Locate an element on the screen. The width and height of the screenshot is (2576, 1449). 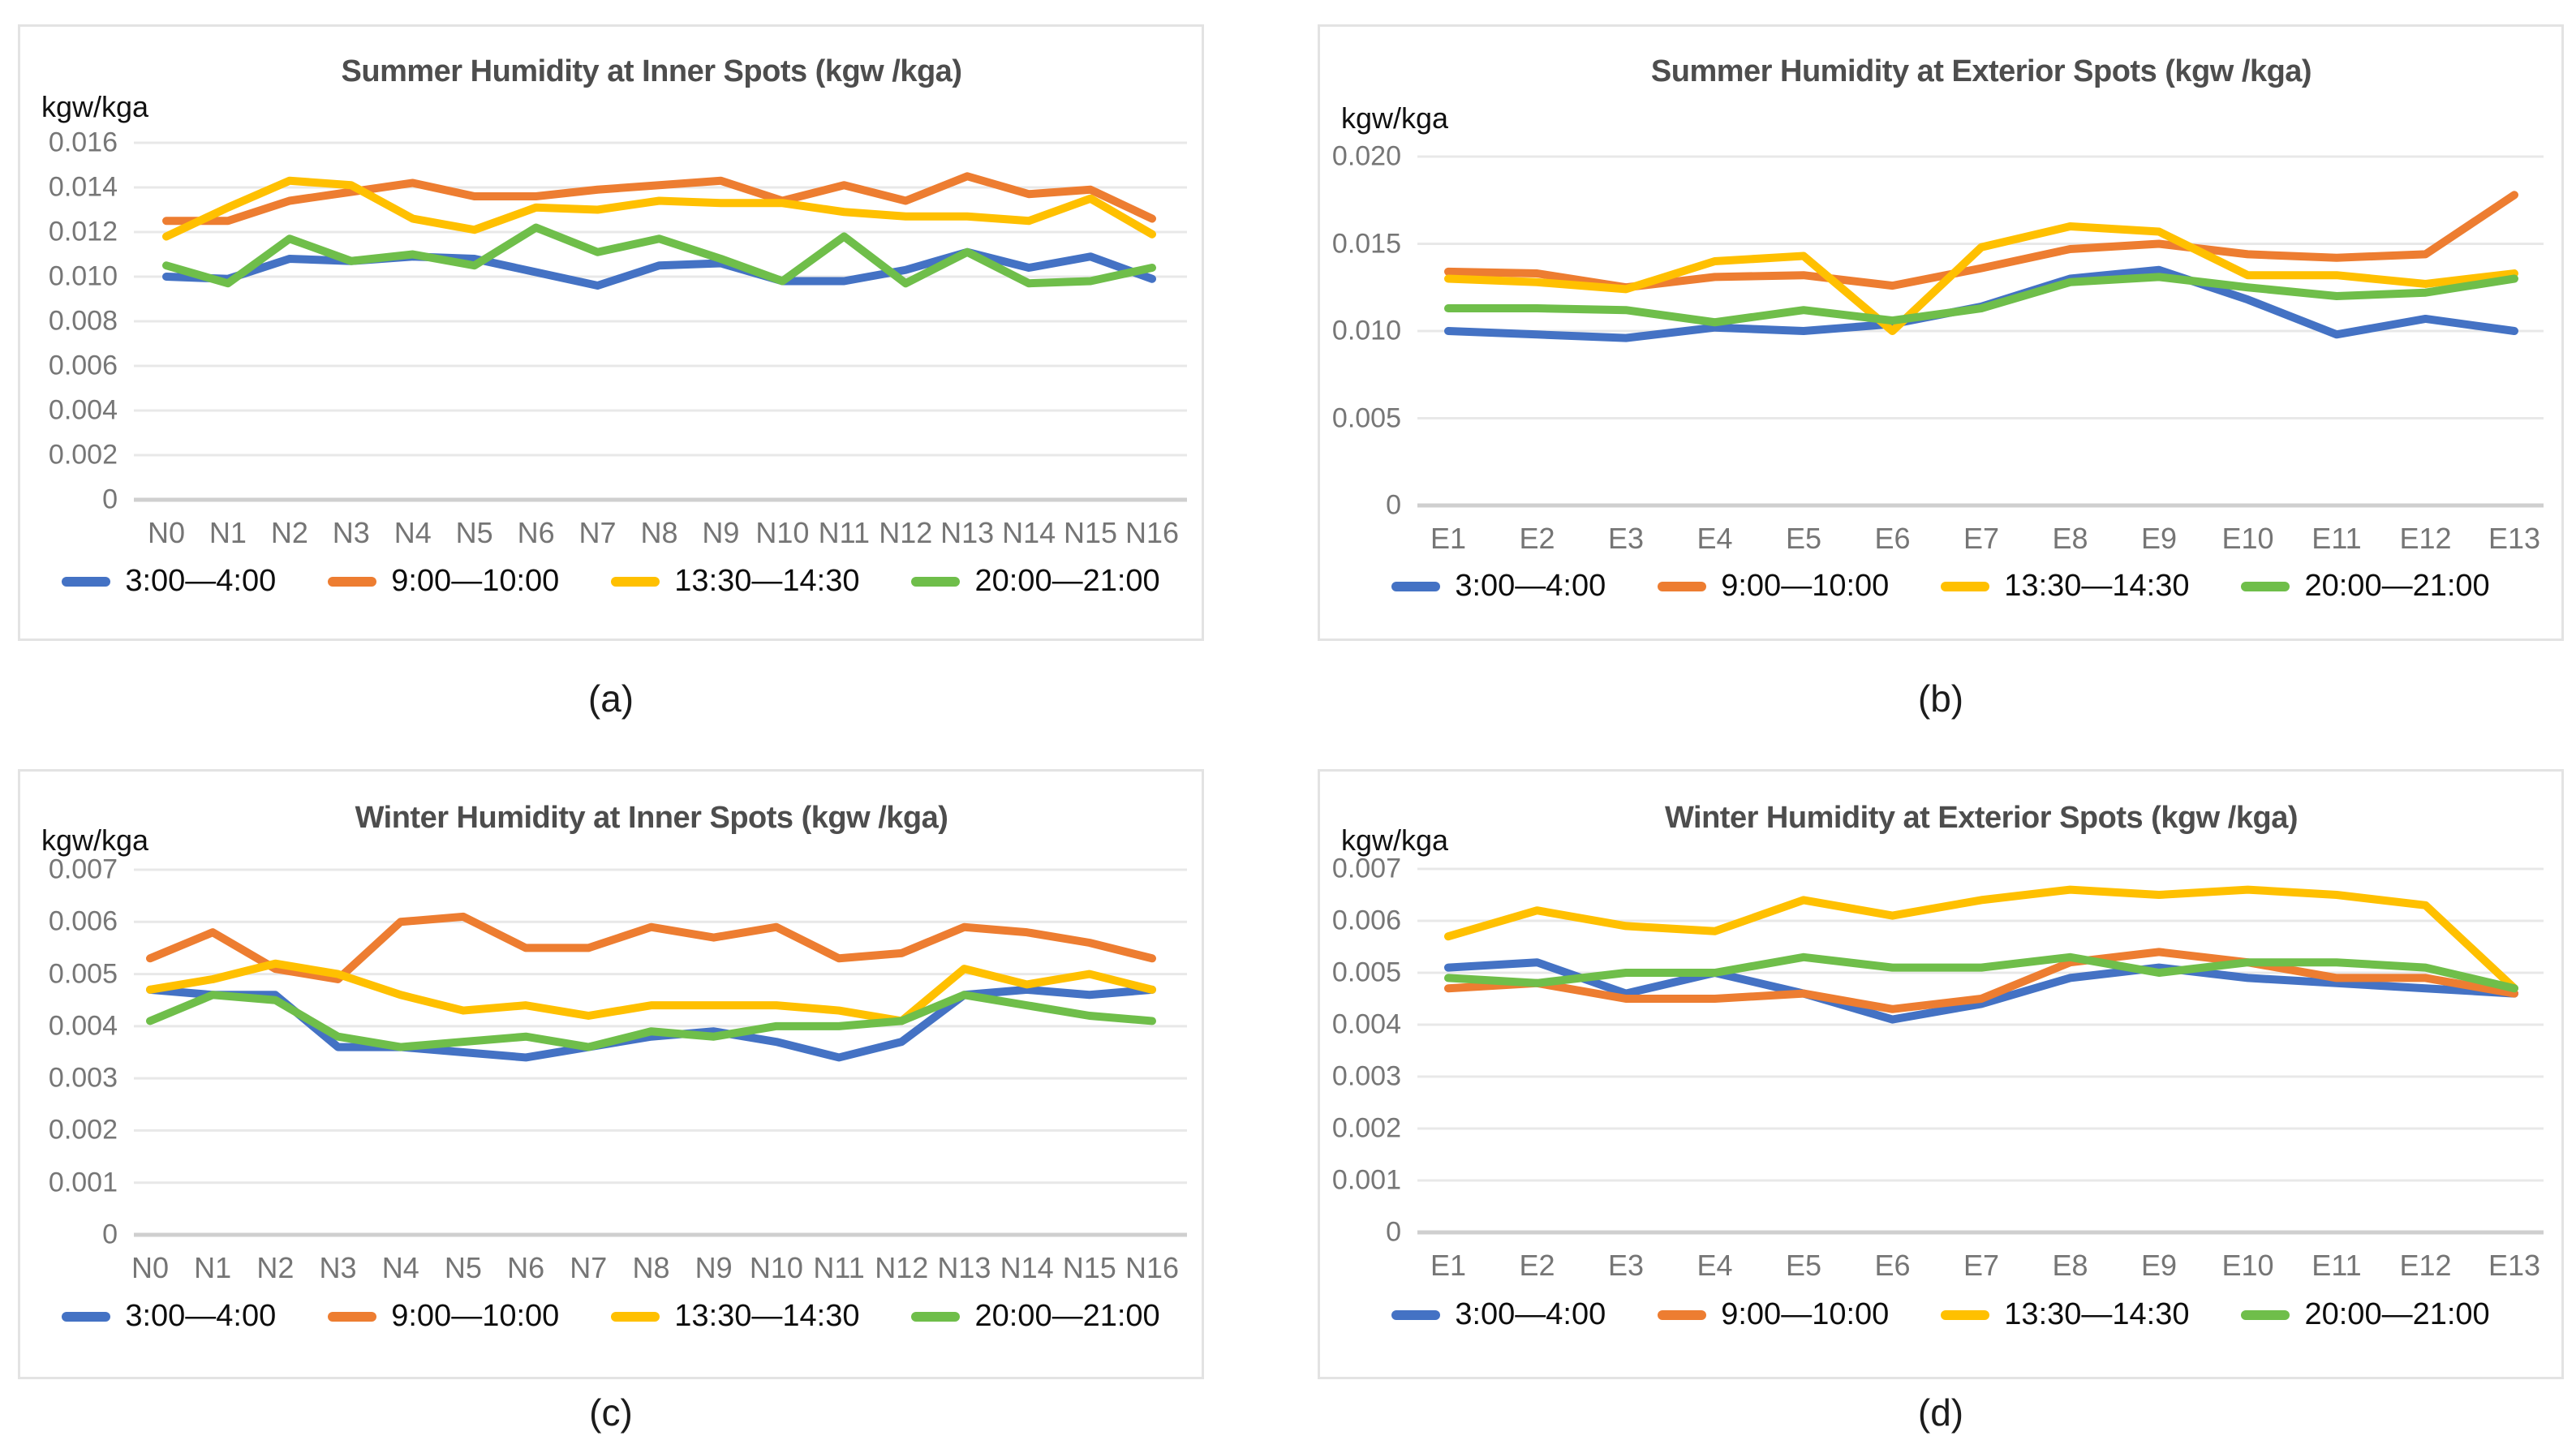
x-axis-tick-label: E4 is located at coordinates (1715, 1266).